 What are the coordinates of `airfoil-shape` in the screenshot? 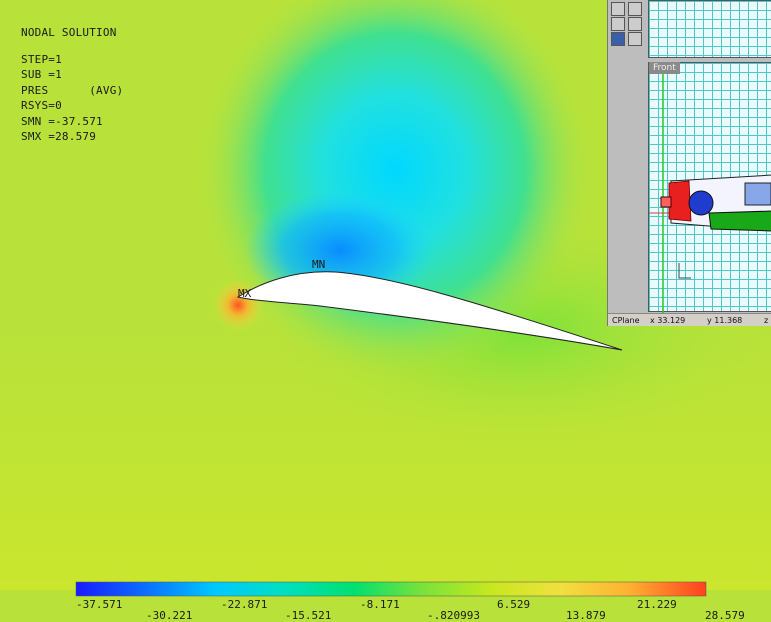 It's located at (429, 311).